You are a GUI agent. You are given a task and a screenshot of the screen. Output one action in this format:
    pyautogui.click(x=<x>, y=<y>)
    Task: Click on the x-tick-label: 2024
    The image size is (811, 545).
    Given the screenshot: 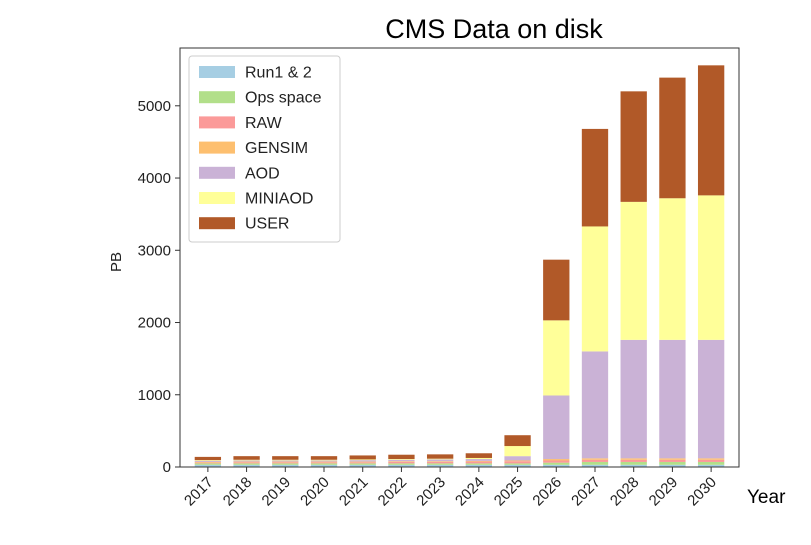 What is the action you would take?
    pyautogui.click(x=470, y=492)
    